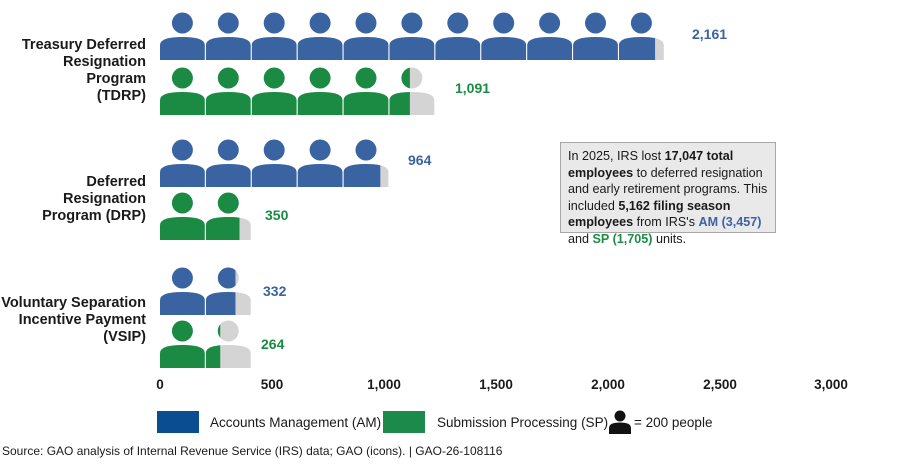 Image resolution: width=900 pixels, height=466 pixels. What do you see at coordinates (272, 384) in the screenshot?
I see `x-tick-500: 500` at bounding box center [272, 384].